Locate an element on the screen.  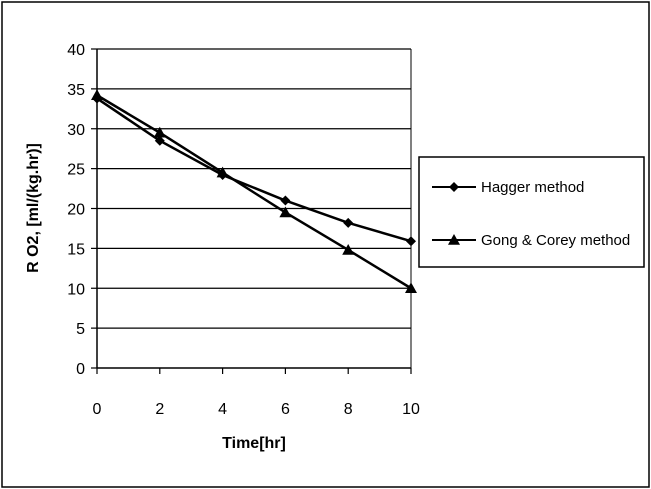
y-tick-label: 20 is located at coordinates (76, 210).